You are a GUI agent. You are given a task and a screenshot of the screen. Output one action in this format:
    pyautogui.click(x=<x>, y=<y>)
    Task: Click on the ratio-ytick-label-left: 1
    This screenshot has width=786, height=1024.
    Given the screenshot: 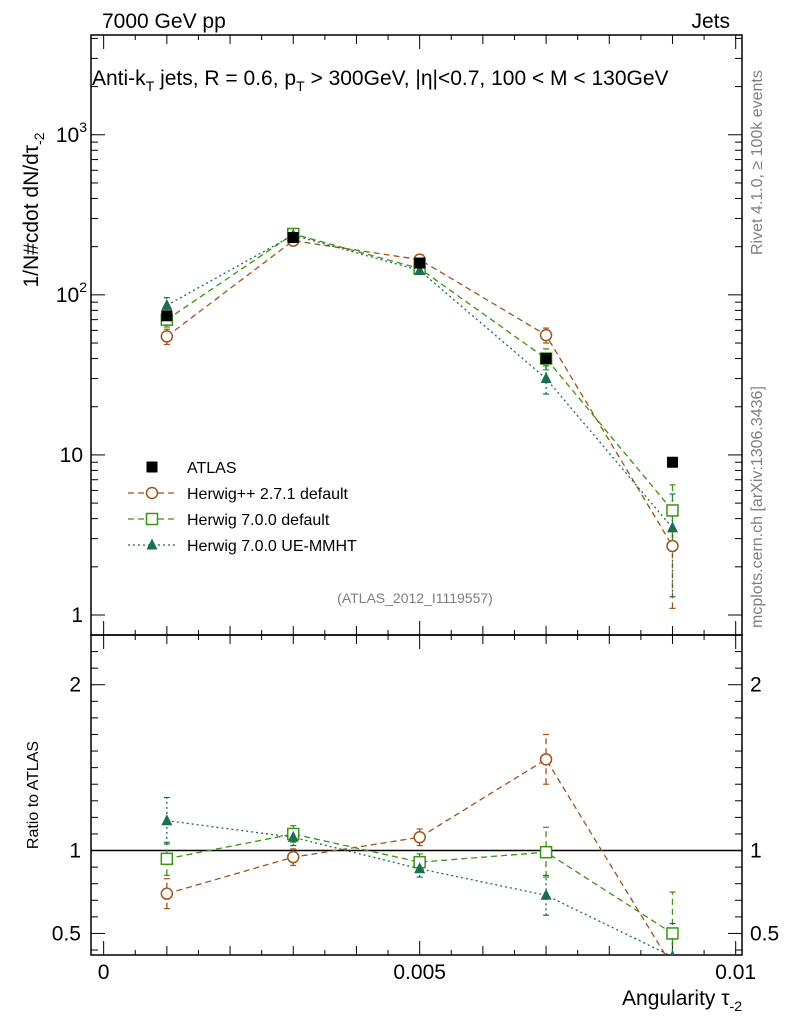 What is the action you would take?
    pyautogui.click(x=75, y=851)
    